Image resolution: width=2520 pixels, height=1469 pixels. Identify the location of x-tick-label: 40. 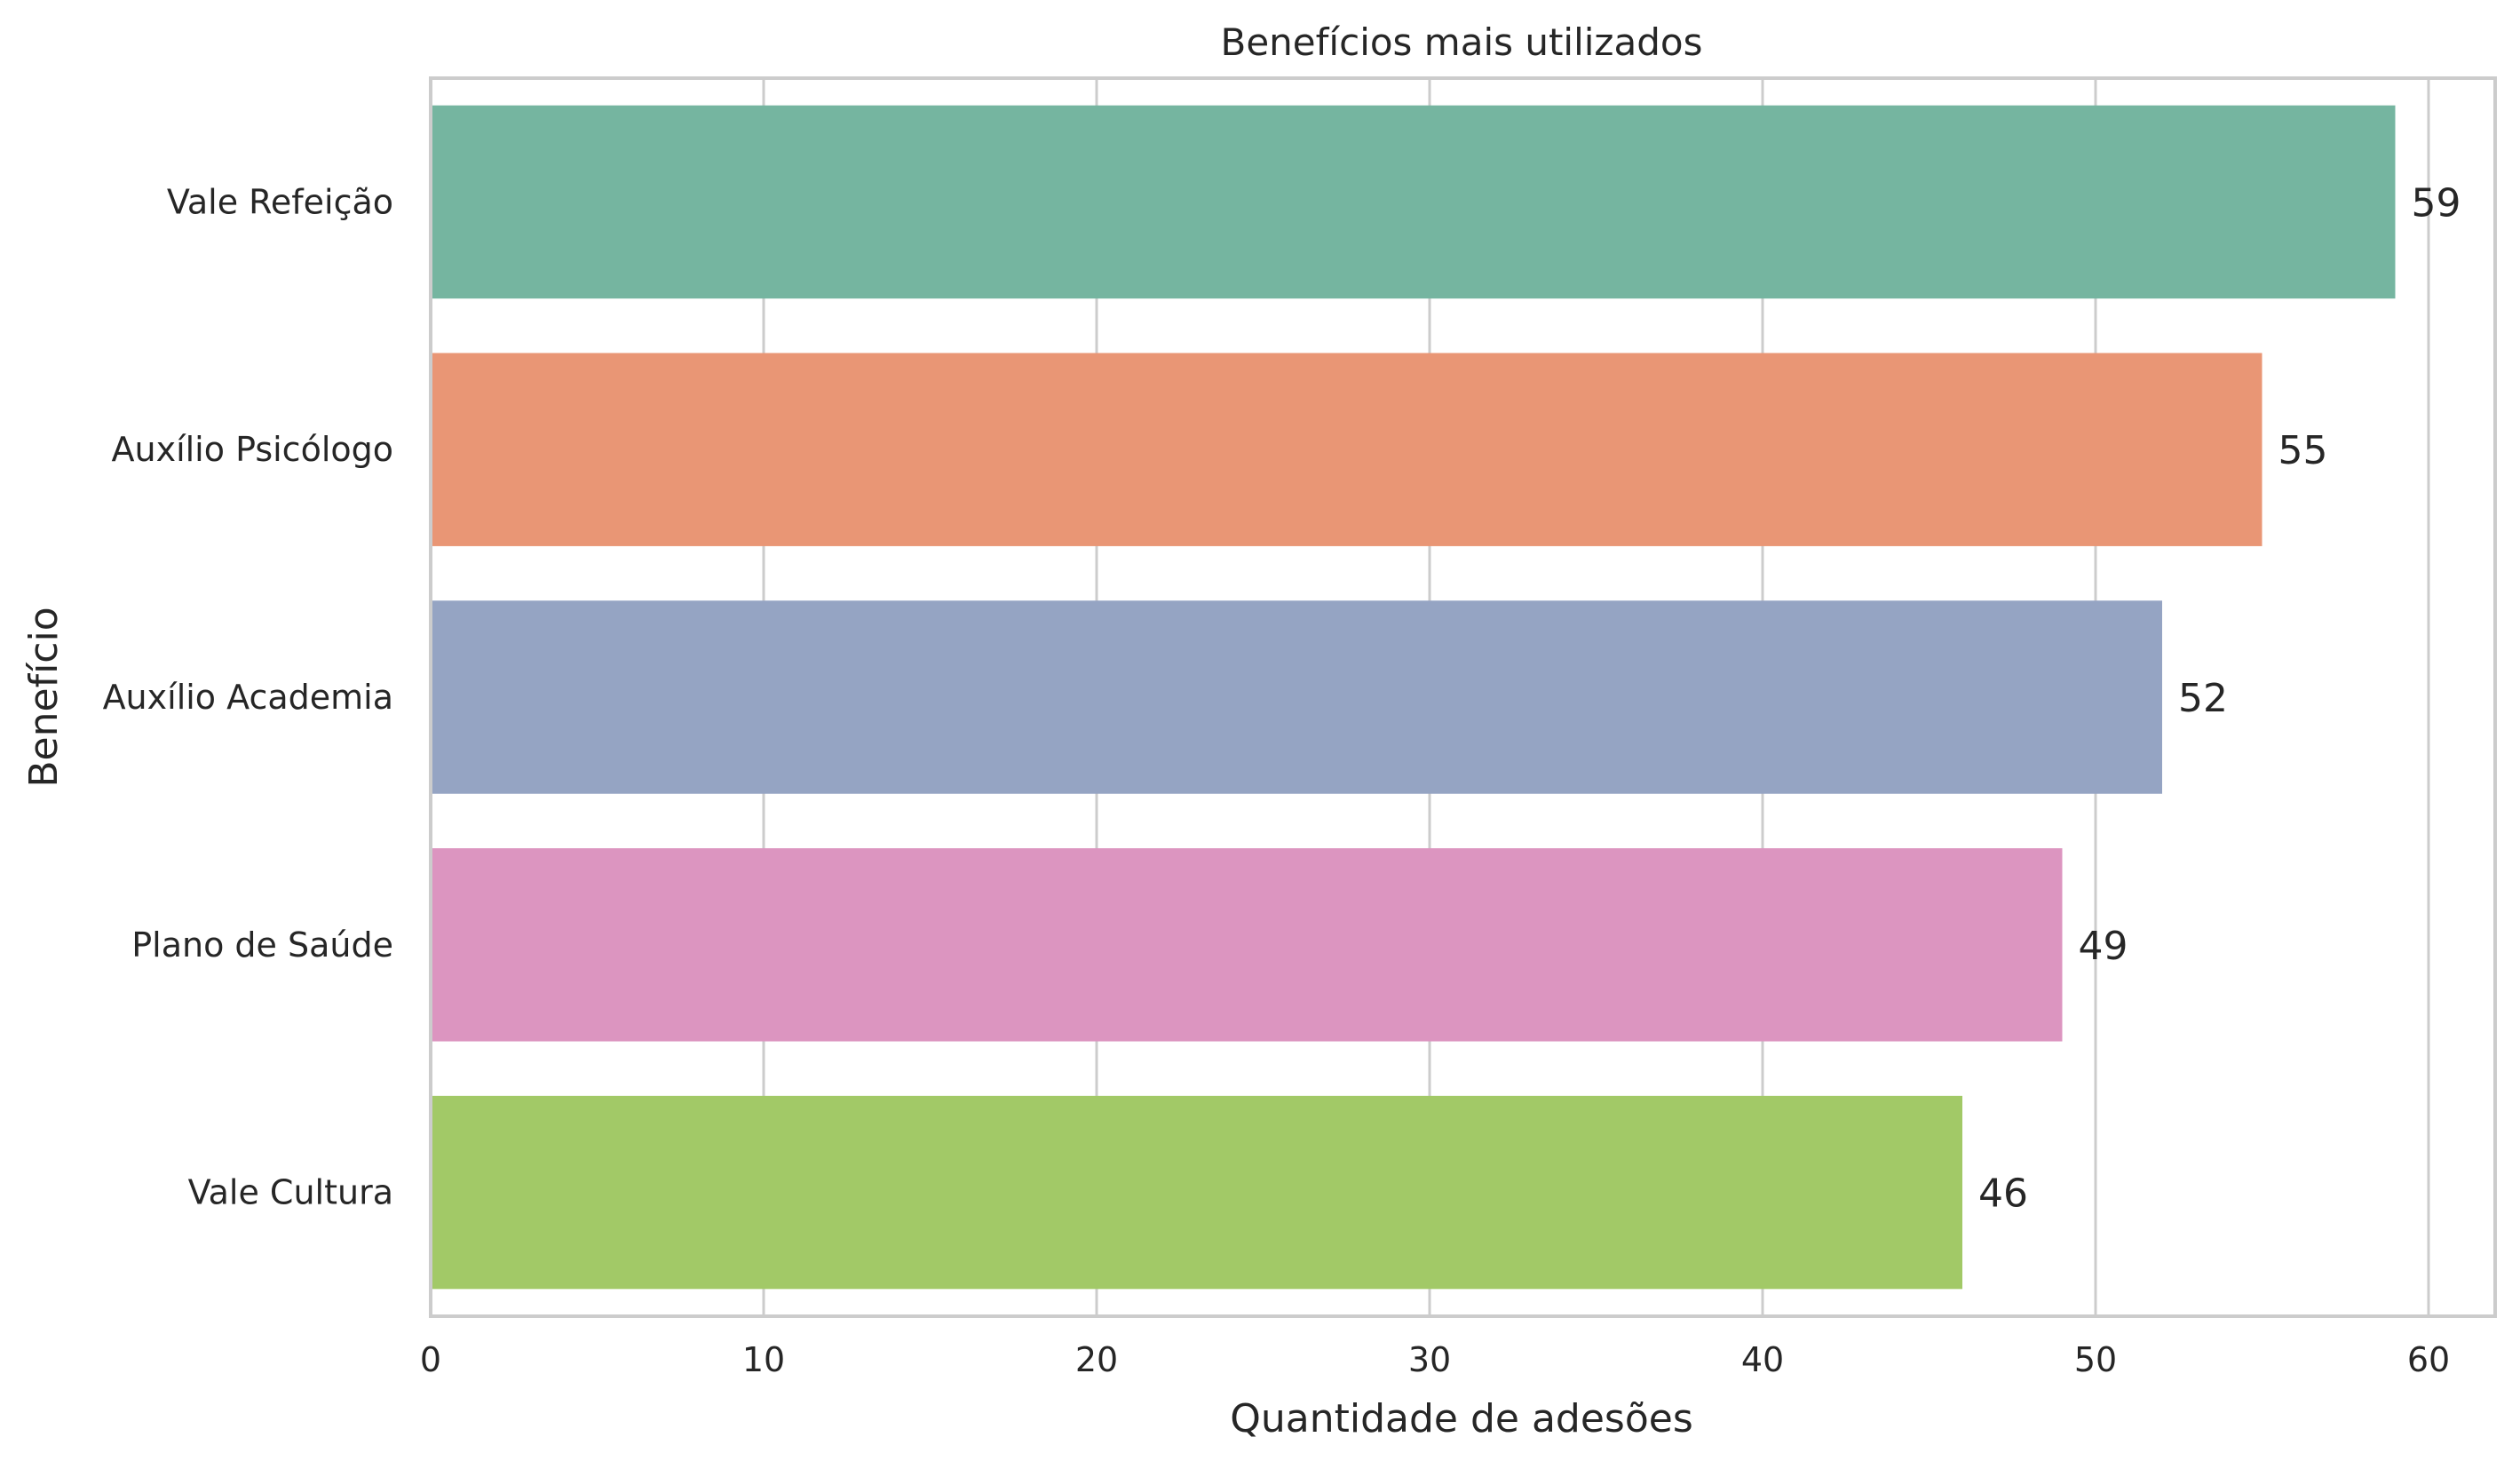
(1762, 1359).